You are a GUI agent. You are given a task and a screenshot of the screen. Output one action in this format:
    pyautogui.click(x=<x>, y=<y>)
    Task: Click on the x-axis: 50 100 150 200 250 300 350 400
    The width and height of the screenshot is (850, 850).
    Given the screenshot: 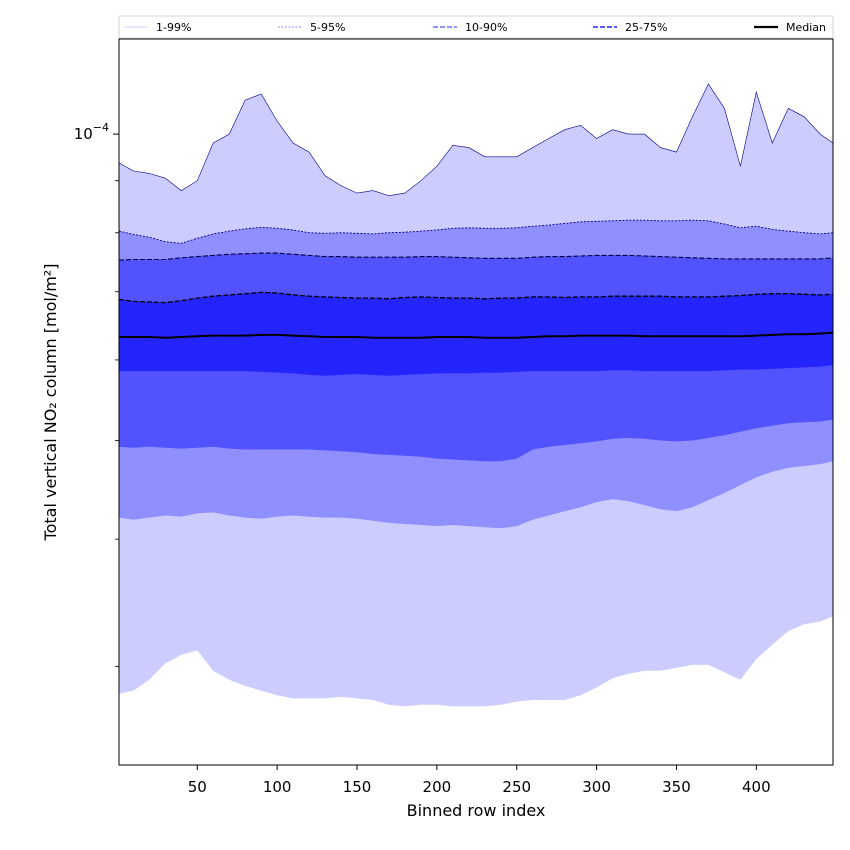 What is the action you would take?
    pyautogui.click(x=479, y=780)
    